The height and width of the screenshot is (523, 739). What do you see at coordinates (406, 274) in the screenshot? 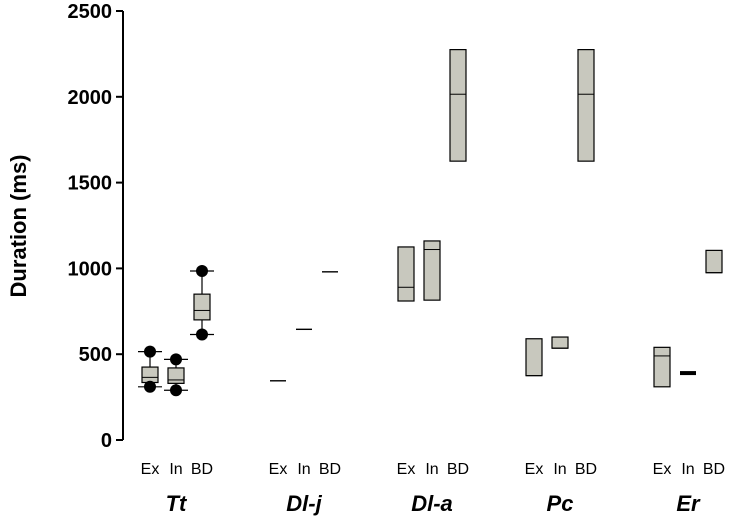
I see `box-dl-a-ex` at bounding box center [406, 274].